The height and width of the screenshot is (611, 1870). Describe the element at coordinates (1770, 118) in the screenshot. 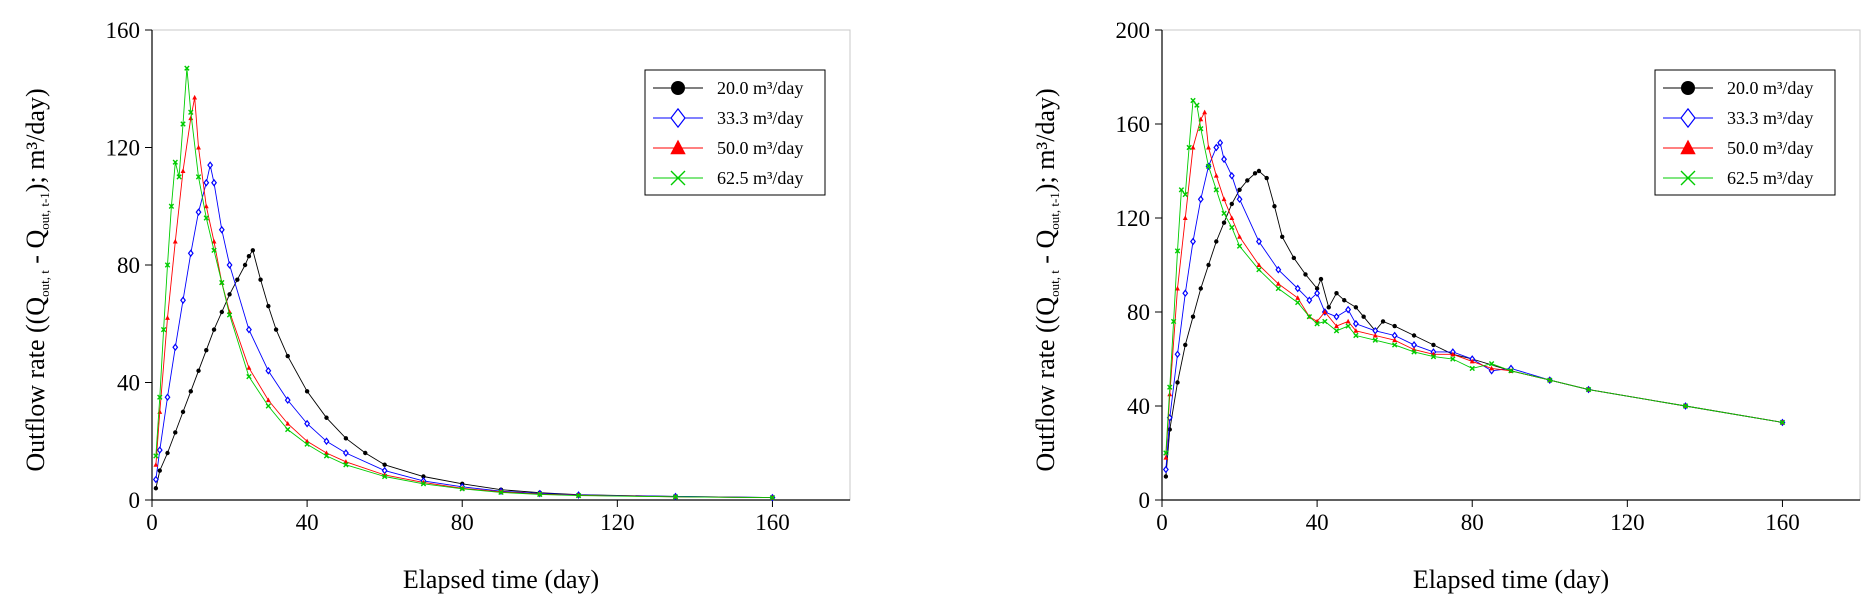

I see `legend-label: 33.3 m³/day` at that location.